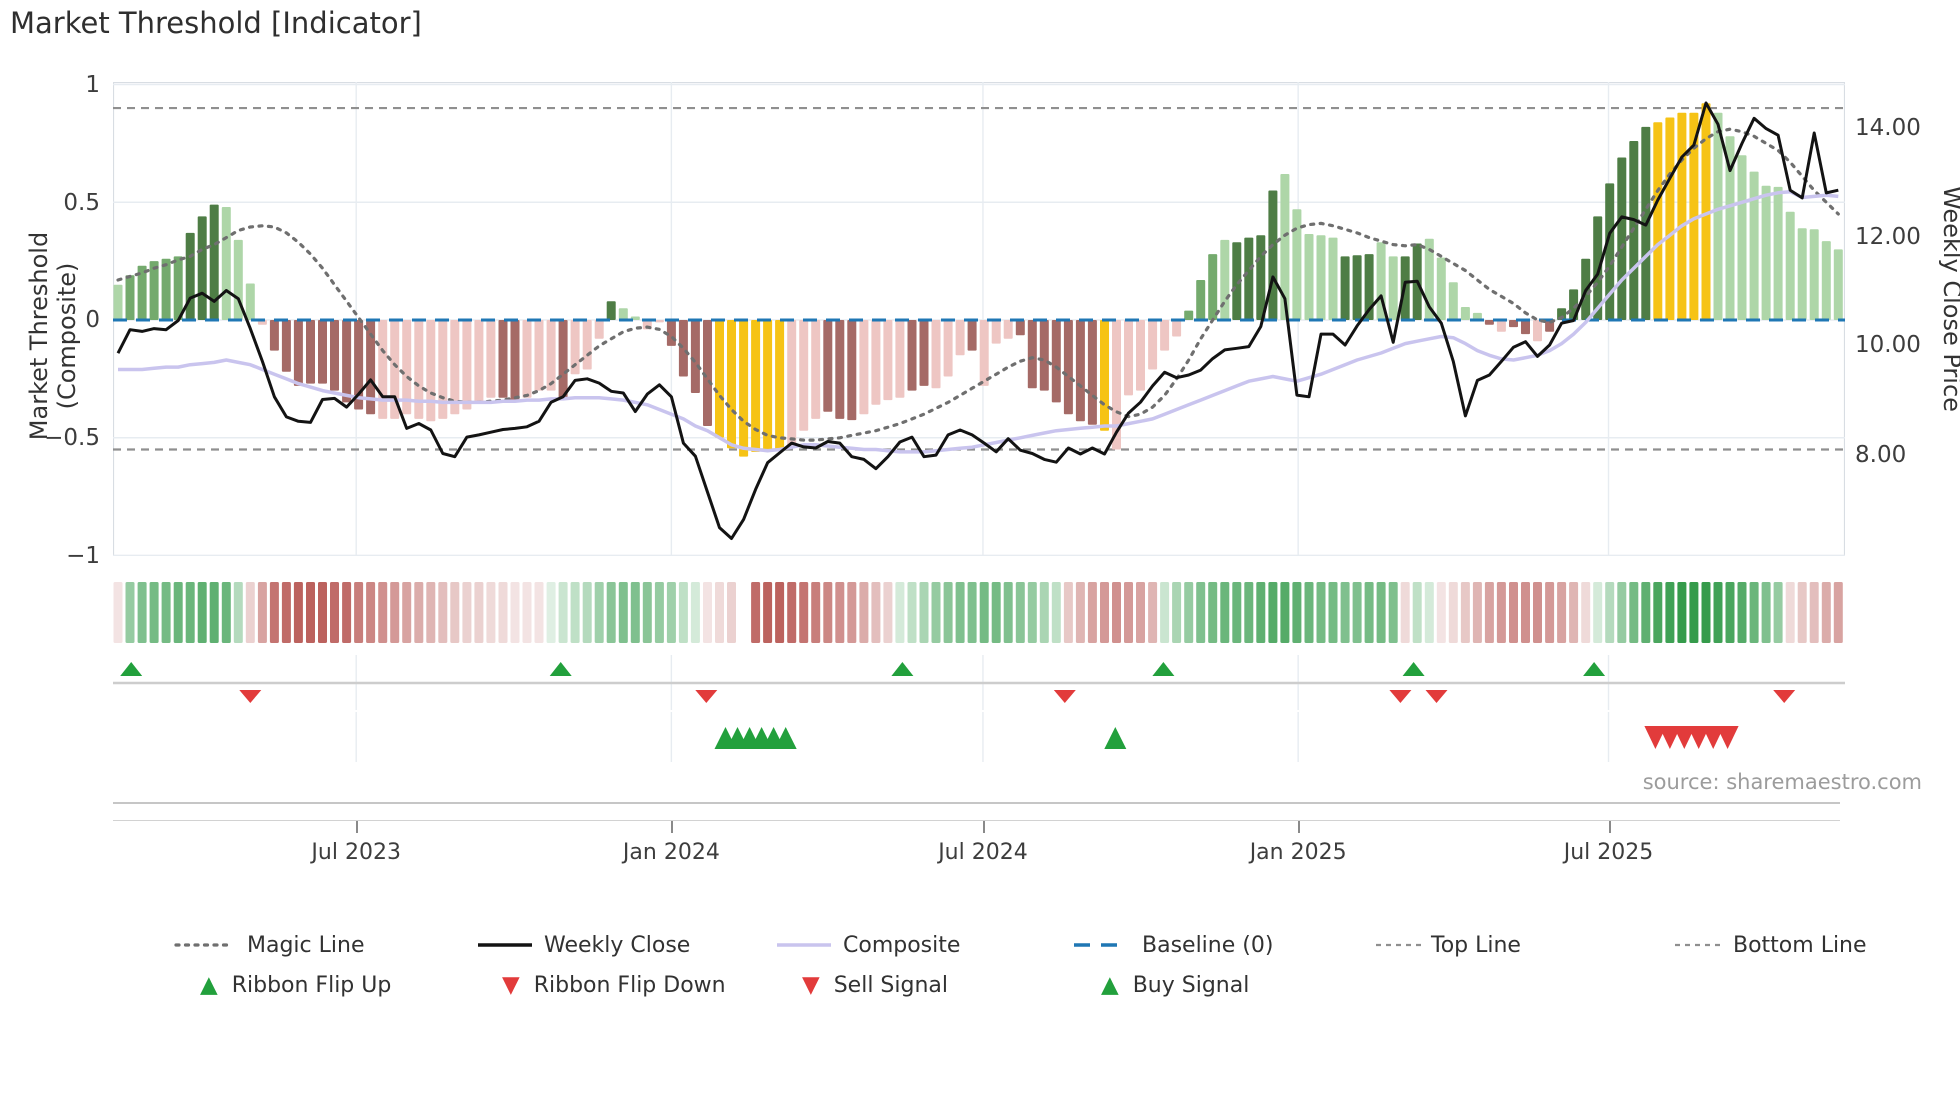  I want to click on red-down-triangle-icon: ▼, so click(511, 984).